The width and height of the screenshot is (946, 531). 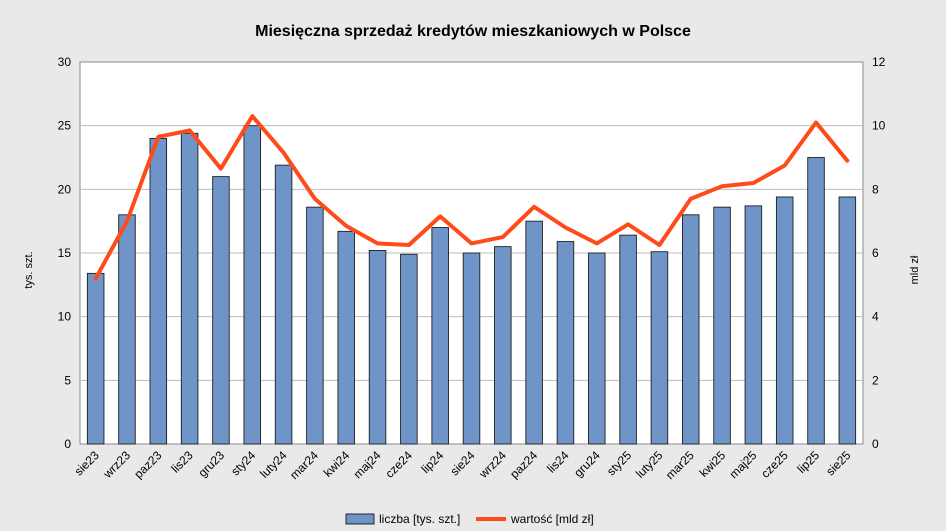 I want to click on y-tick-label-left: 30, so click(x=65, y=62).